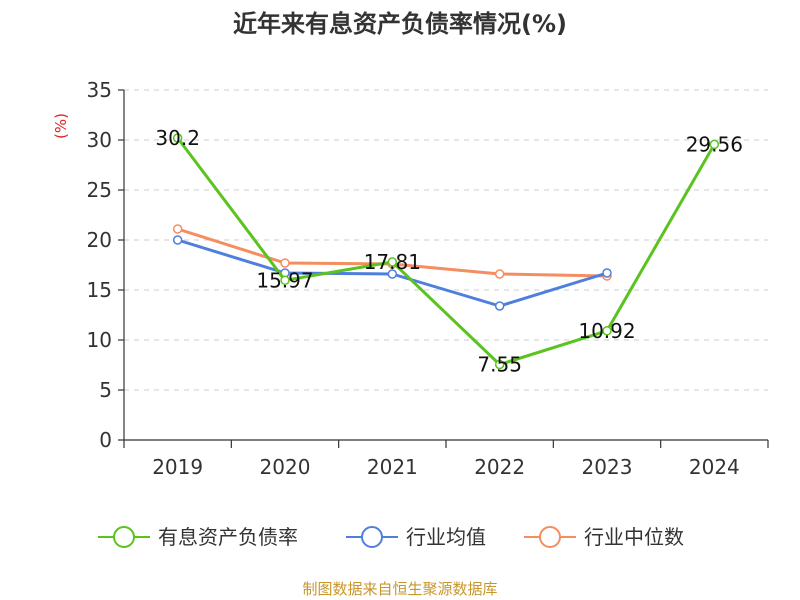 This screenshot has height=600, width=800. I want to click on x-tick-label: 2022, so click(499, 467).